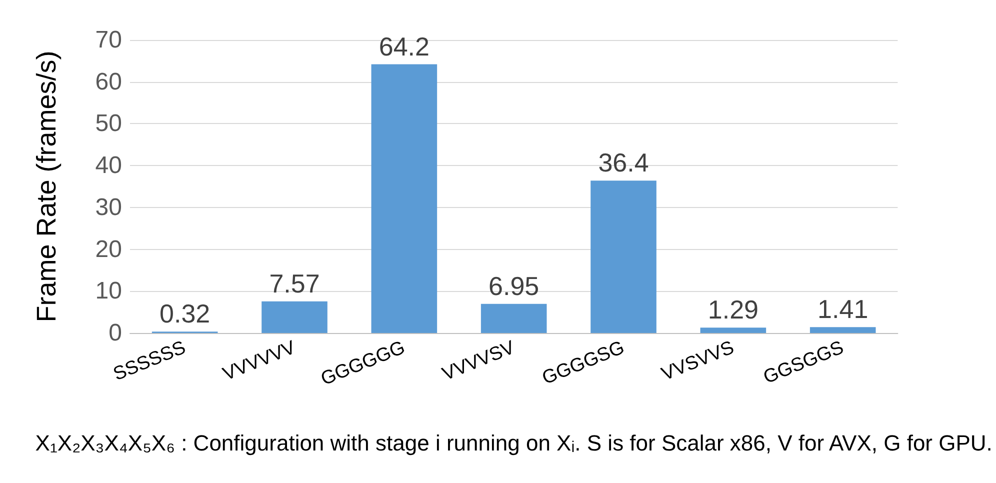 This screenshot has width=996, height=483. What do you see at coordinates (623, 163) in the screenshot?
I see `data-label: 36.4` at bounding box center [623, 163].